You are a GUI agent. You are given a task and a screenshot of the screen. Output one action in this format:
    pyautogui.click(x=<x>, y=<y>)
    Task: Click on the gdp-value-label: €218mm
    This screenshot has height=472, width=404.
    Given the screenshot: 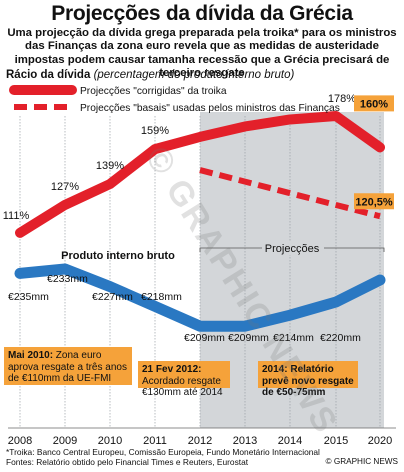 What is the action you would take?
    pyautogui.click(x=161, y=297)
    